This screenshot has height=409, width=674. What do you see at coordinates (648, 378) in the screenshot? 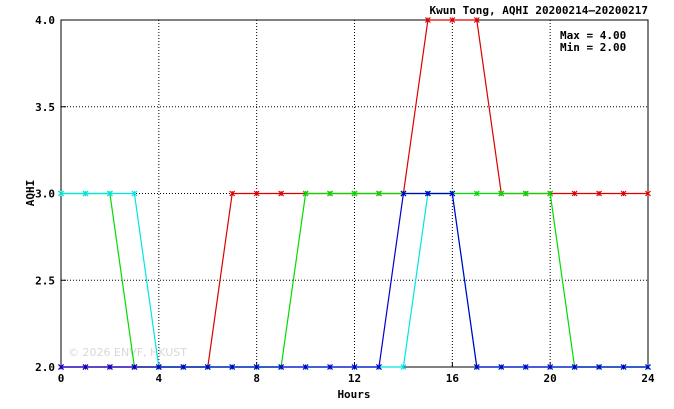
I see `x-tick-label: 24` at bounding box center [648, 378].